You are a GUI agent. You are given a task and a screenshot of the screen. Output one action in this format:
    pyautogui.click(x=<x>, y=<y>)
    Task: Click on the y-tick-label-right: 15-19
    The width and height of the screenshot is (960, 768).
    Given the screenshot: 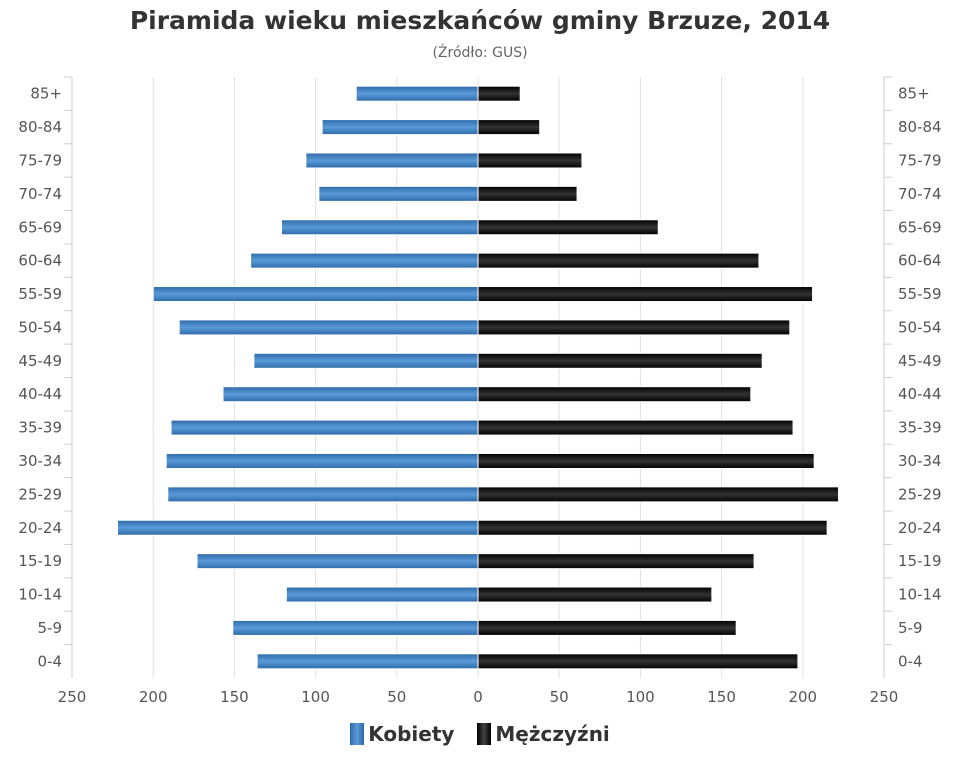 What is the action you would take?
    pyautogui.click(x=920, y=561)
    